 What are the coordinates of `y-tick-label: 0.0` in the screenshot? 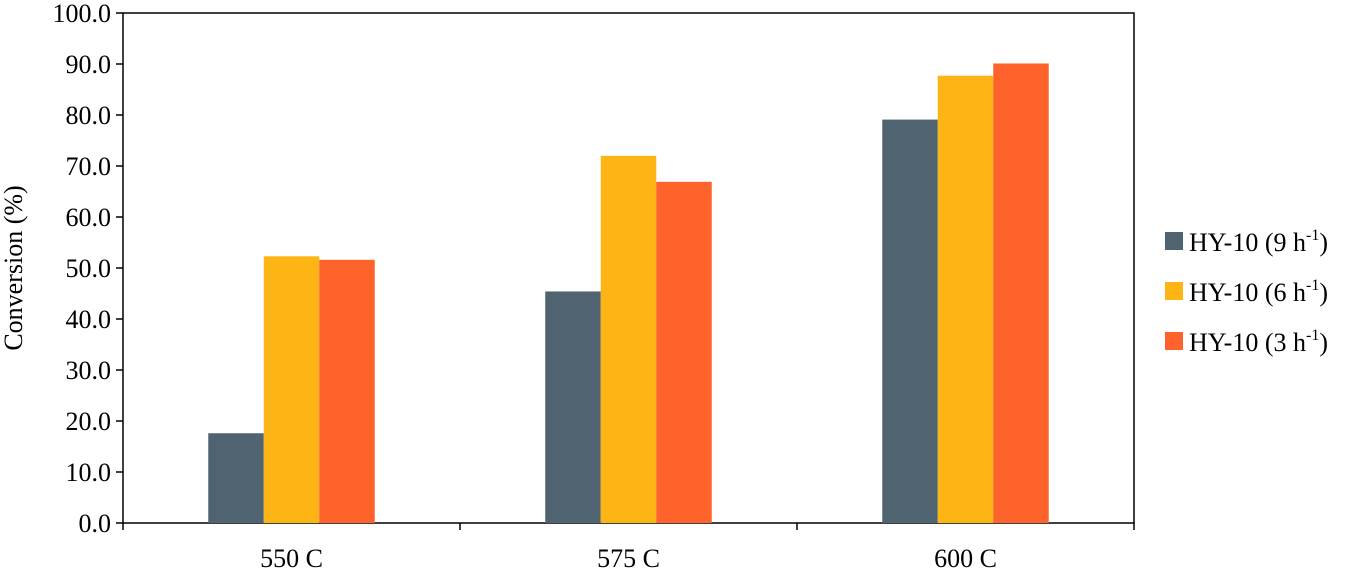 It's located at (95, 523).